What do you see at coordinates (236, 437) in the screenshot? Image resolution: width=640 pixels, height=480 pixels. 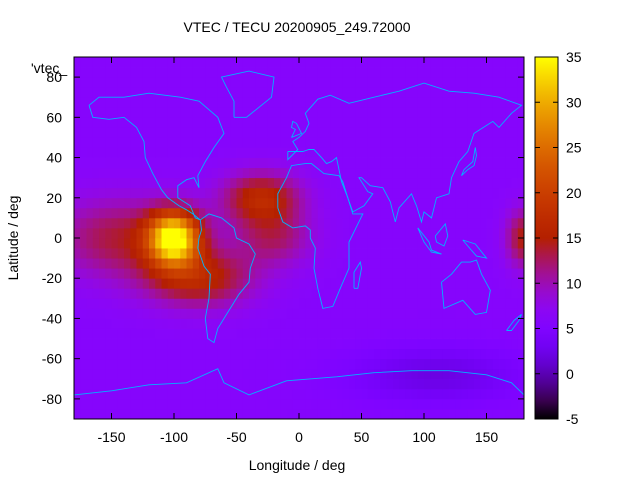 I see `x-tick-label: -50` at bounding box center [236, 437].